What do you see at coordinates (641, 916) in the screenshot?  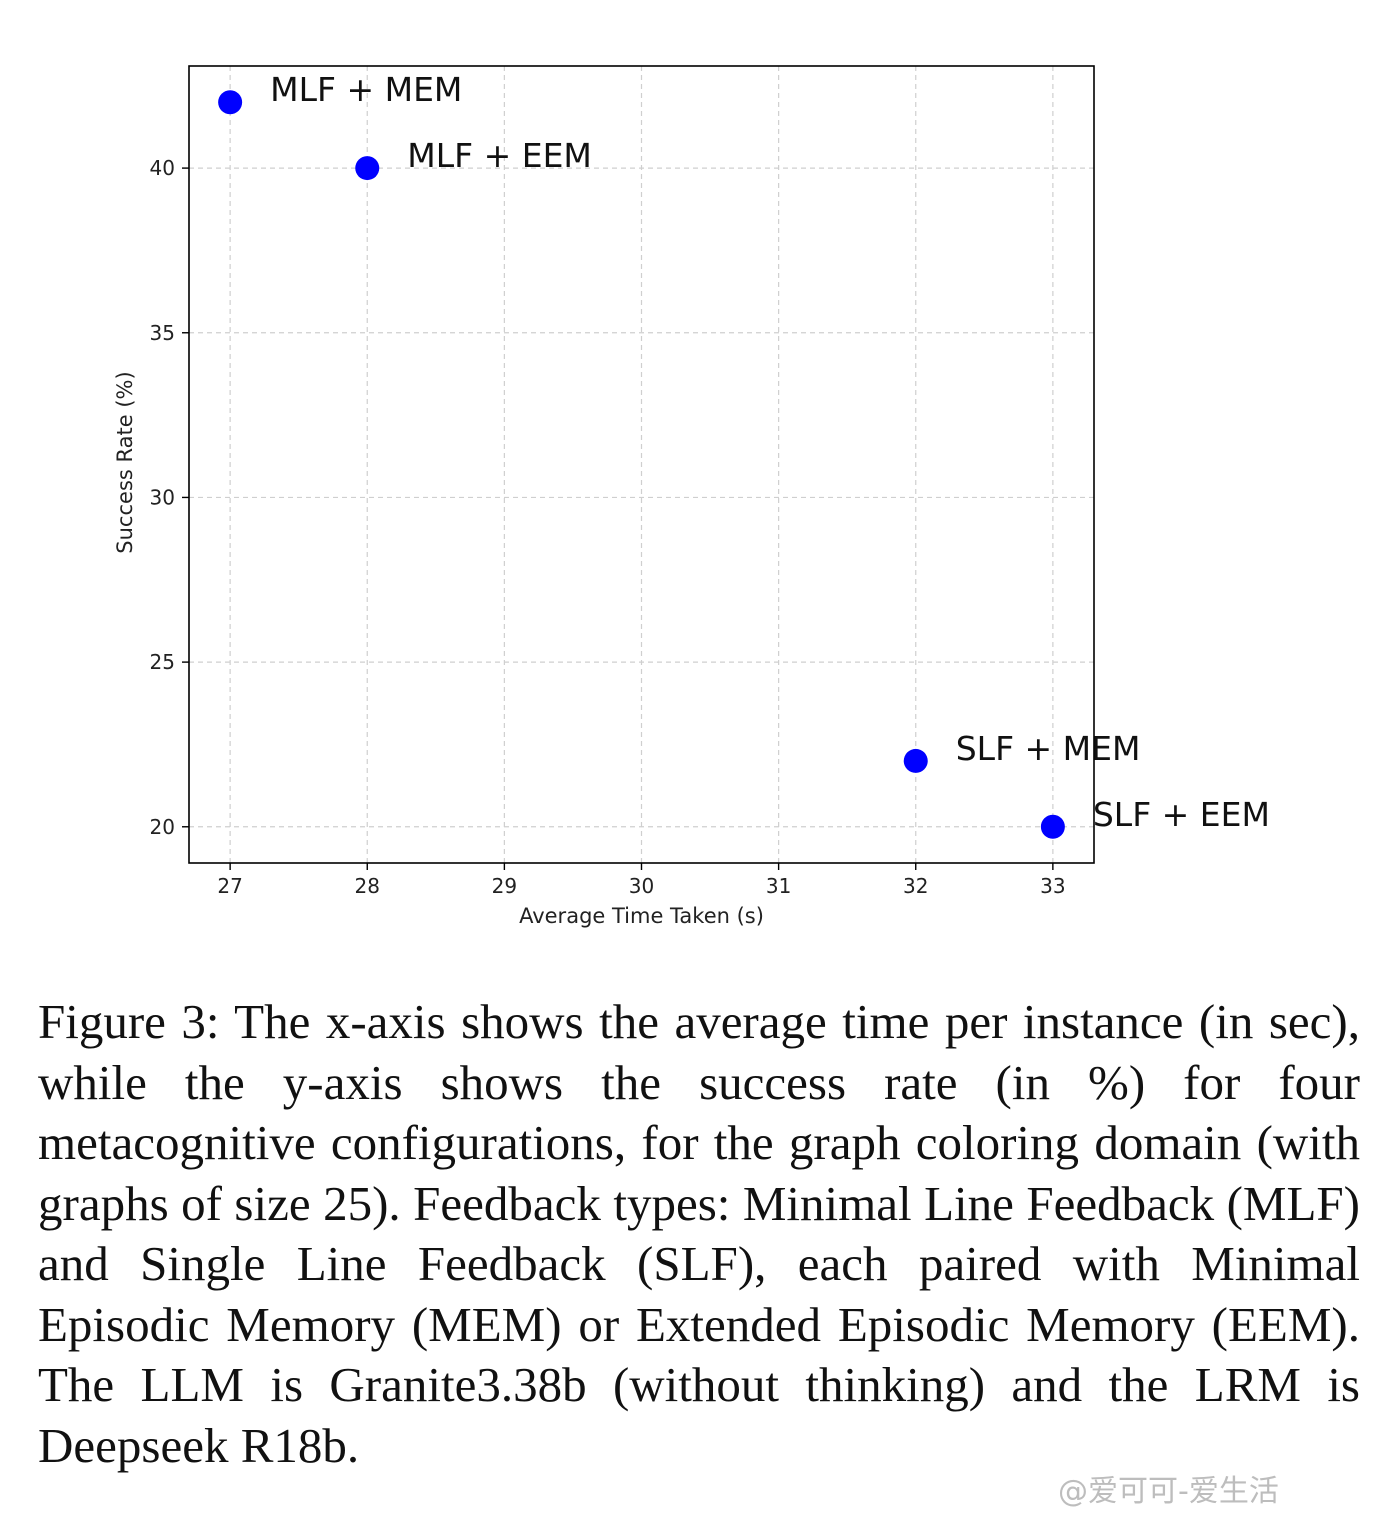 I see `x-axis-label: Average Time Taken (s)` at bounding box center [641, 916].